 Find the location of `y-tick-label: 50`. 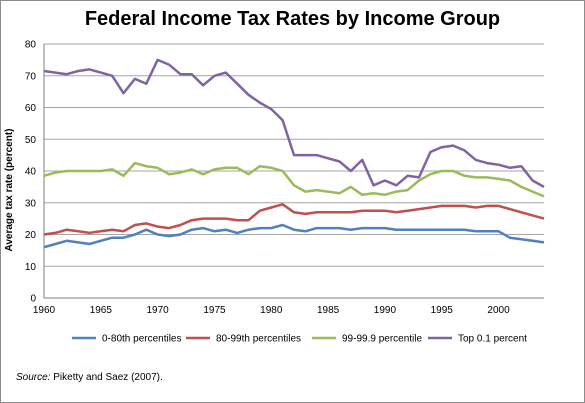

y-tick-label: 50 is located at coordinates (31, 140).